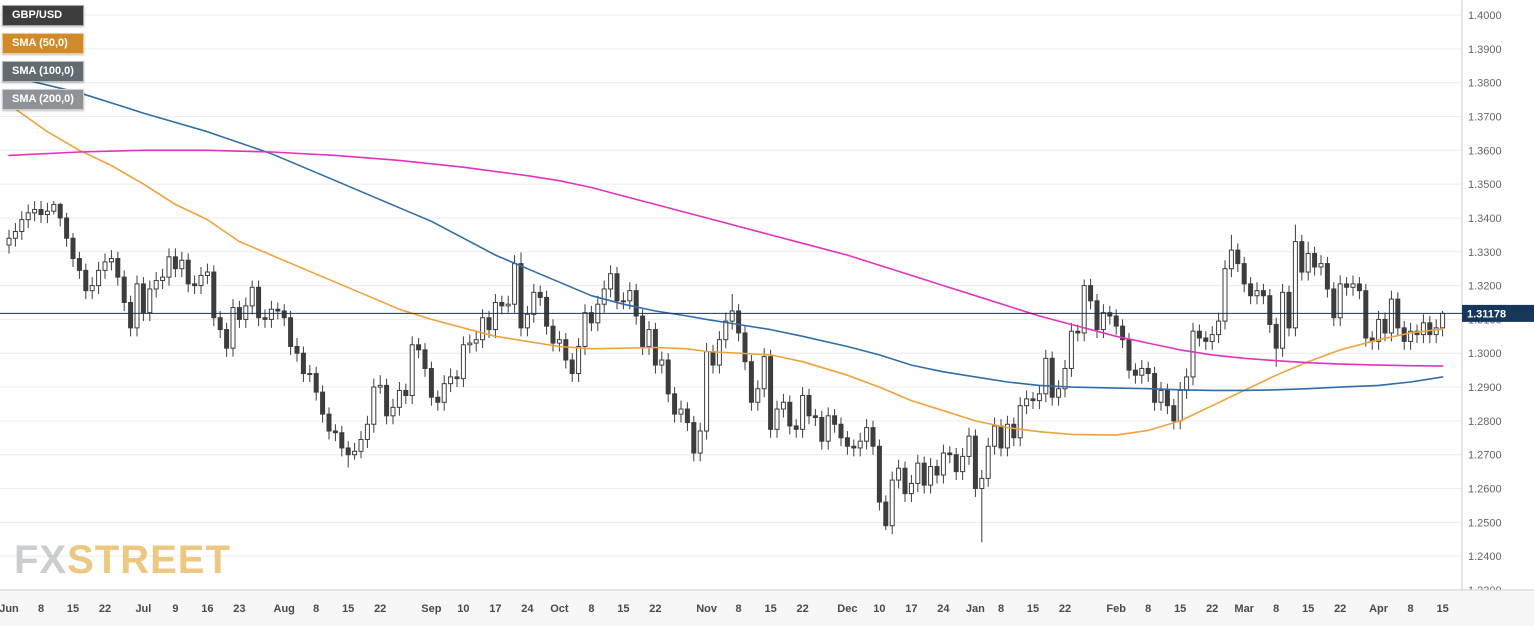 The image size is (1534, 626). What do you see at coordinates (43, 99) in the screenshot?
I see `legend-badge-sma-200-0: SMA (200,0)` at bounding box center [43, 99].